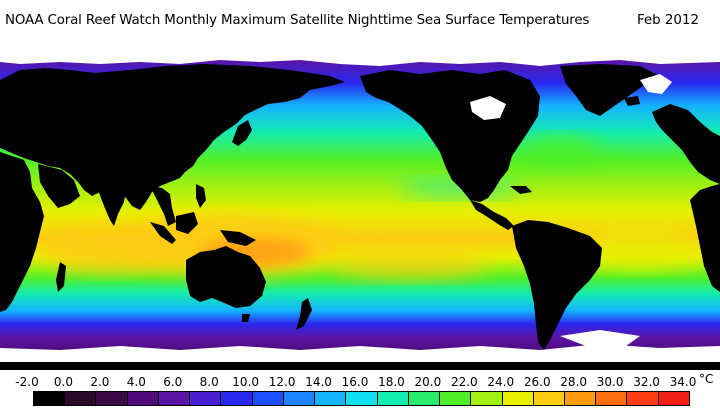 Image resolution: width=720 pixels, height=411 pixels. Describe the element at coordinates (705, 238) in the screenshot. I see `africa-west-landmass` at that location.